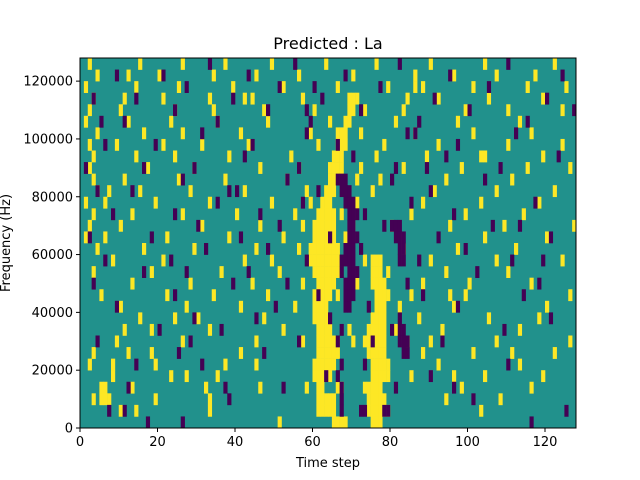 This screenshot has height=480, width=640. I want to click on x-tick-label: 0, so click(80, 442).